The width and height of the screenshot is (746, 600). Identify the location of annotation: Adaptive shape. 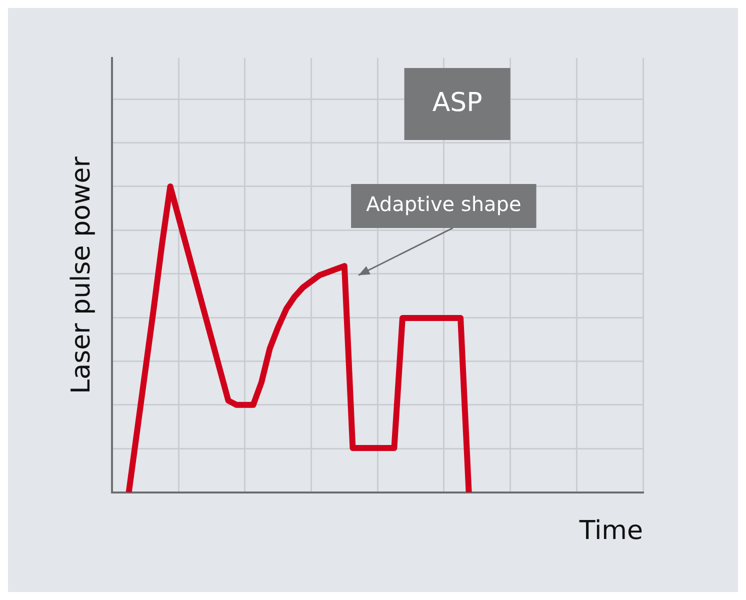
(444, 204).